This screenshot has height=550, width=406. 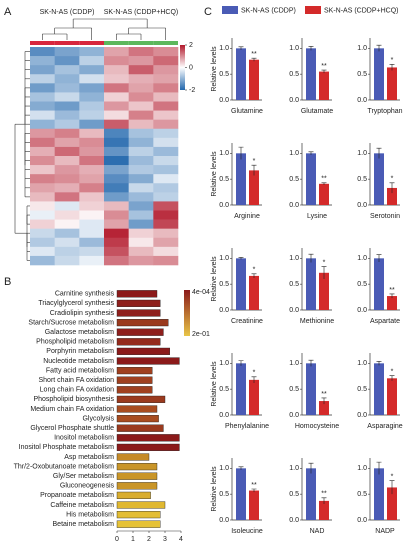 What do you see at coordinates (385, 531) in the screenshot?
I see `category-label: NADP` at bounding box center [385, 531].